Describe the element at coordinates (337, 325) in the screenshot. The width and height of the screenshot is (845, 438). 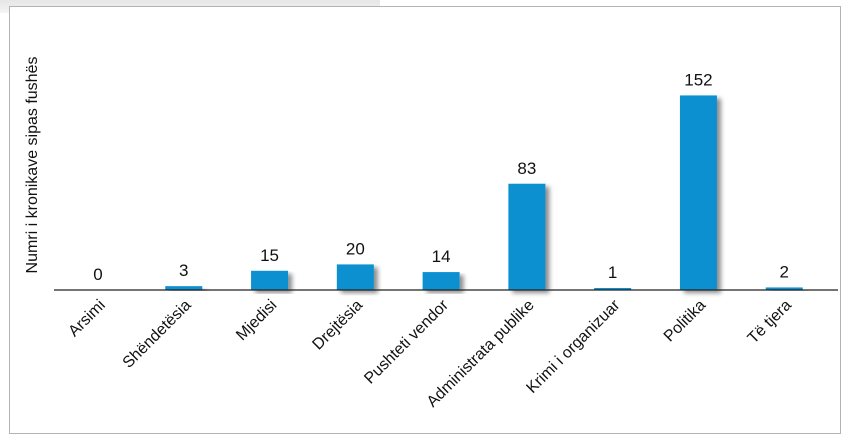
I see `x-tick-label: Drejtësia` at that location.